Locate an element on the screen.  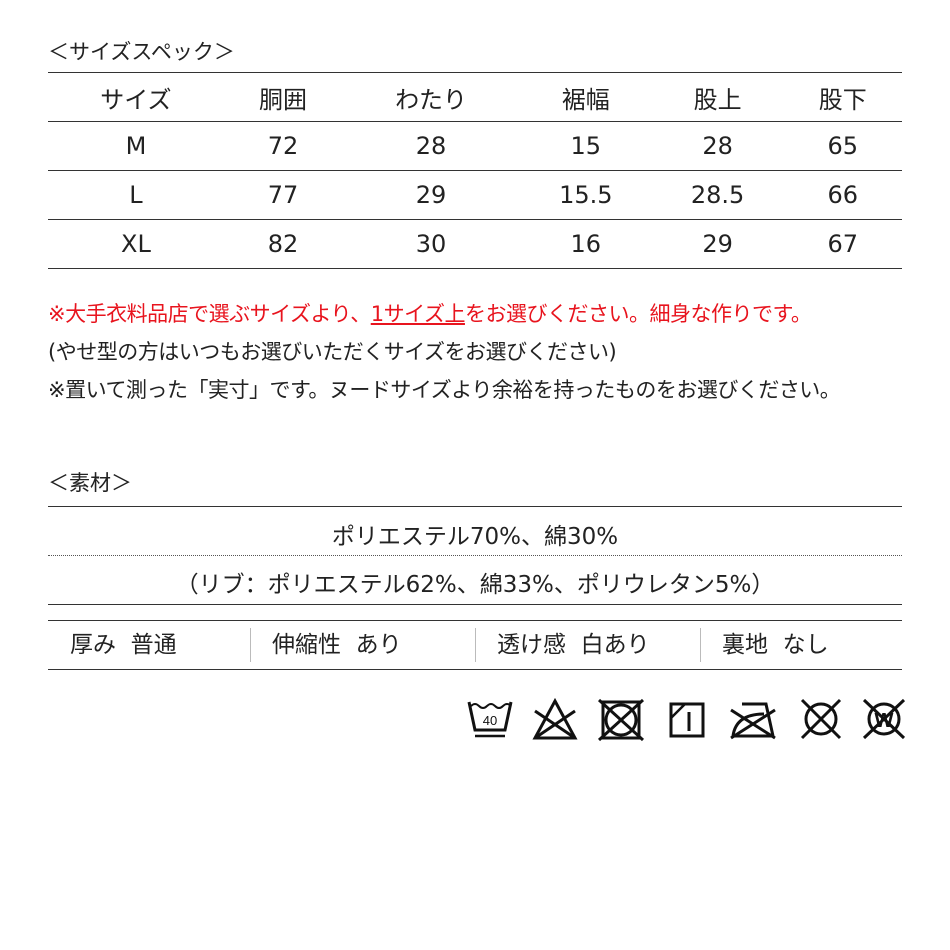
cell: L is located at coordinates (136, 195).